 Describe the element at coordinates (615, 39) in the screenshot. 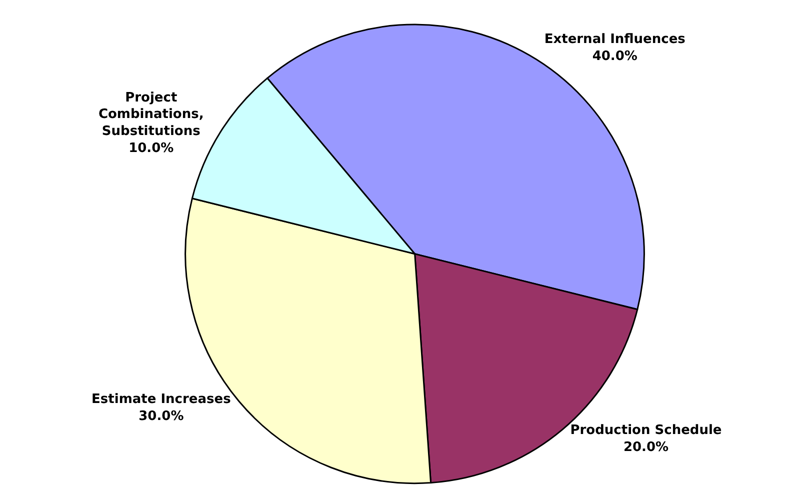

I see `slice-label: External Influences` at that location.